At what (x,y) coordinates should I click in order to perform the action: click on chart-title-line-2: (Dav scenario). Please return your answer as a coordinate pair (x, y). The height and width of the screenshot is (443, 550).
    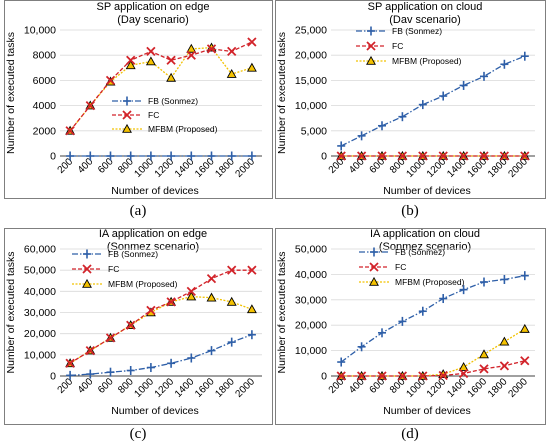
    Looking at the image, I should click on (425, 20).